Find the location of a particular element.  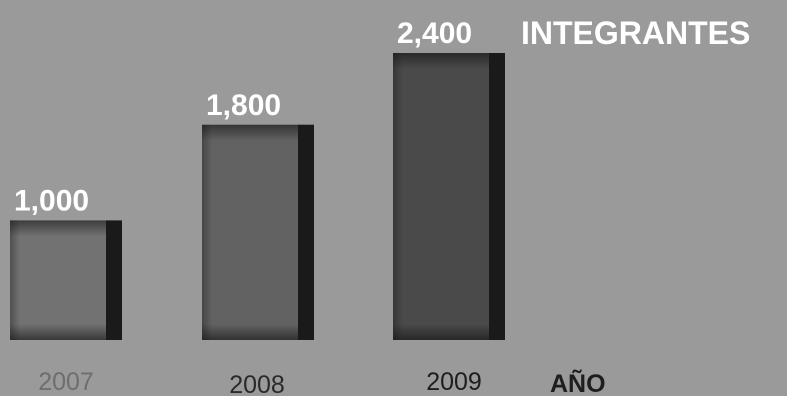

x-tick-label: 2007 is located at coordinates (66, 382).